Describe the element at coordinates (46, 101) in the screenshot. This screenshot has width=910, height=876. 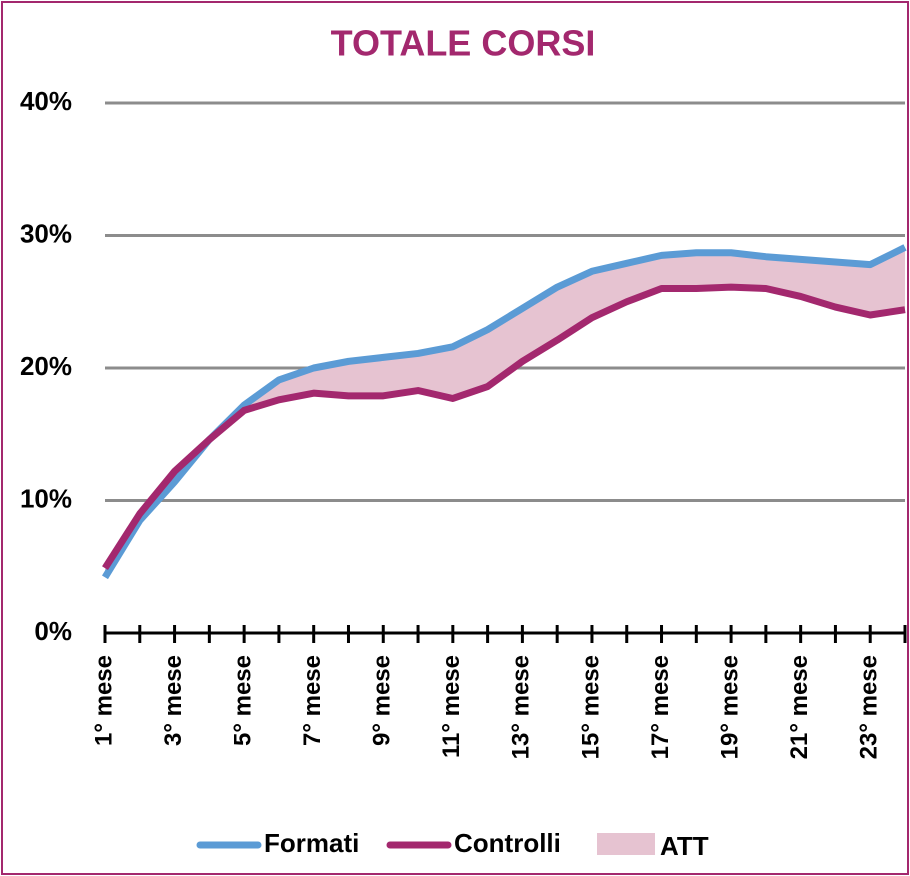
I see `y-tick-label: 40%` at that location.